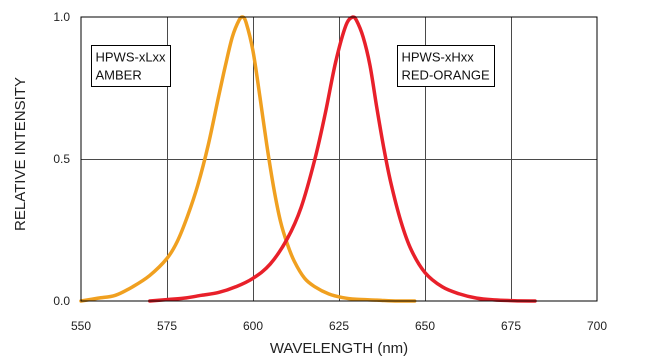 The width and height of the screenshot is (654, 360). I want to click on y-axis-title: RELATIVE INTENSITY, so click(20, 154).